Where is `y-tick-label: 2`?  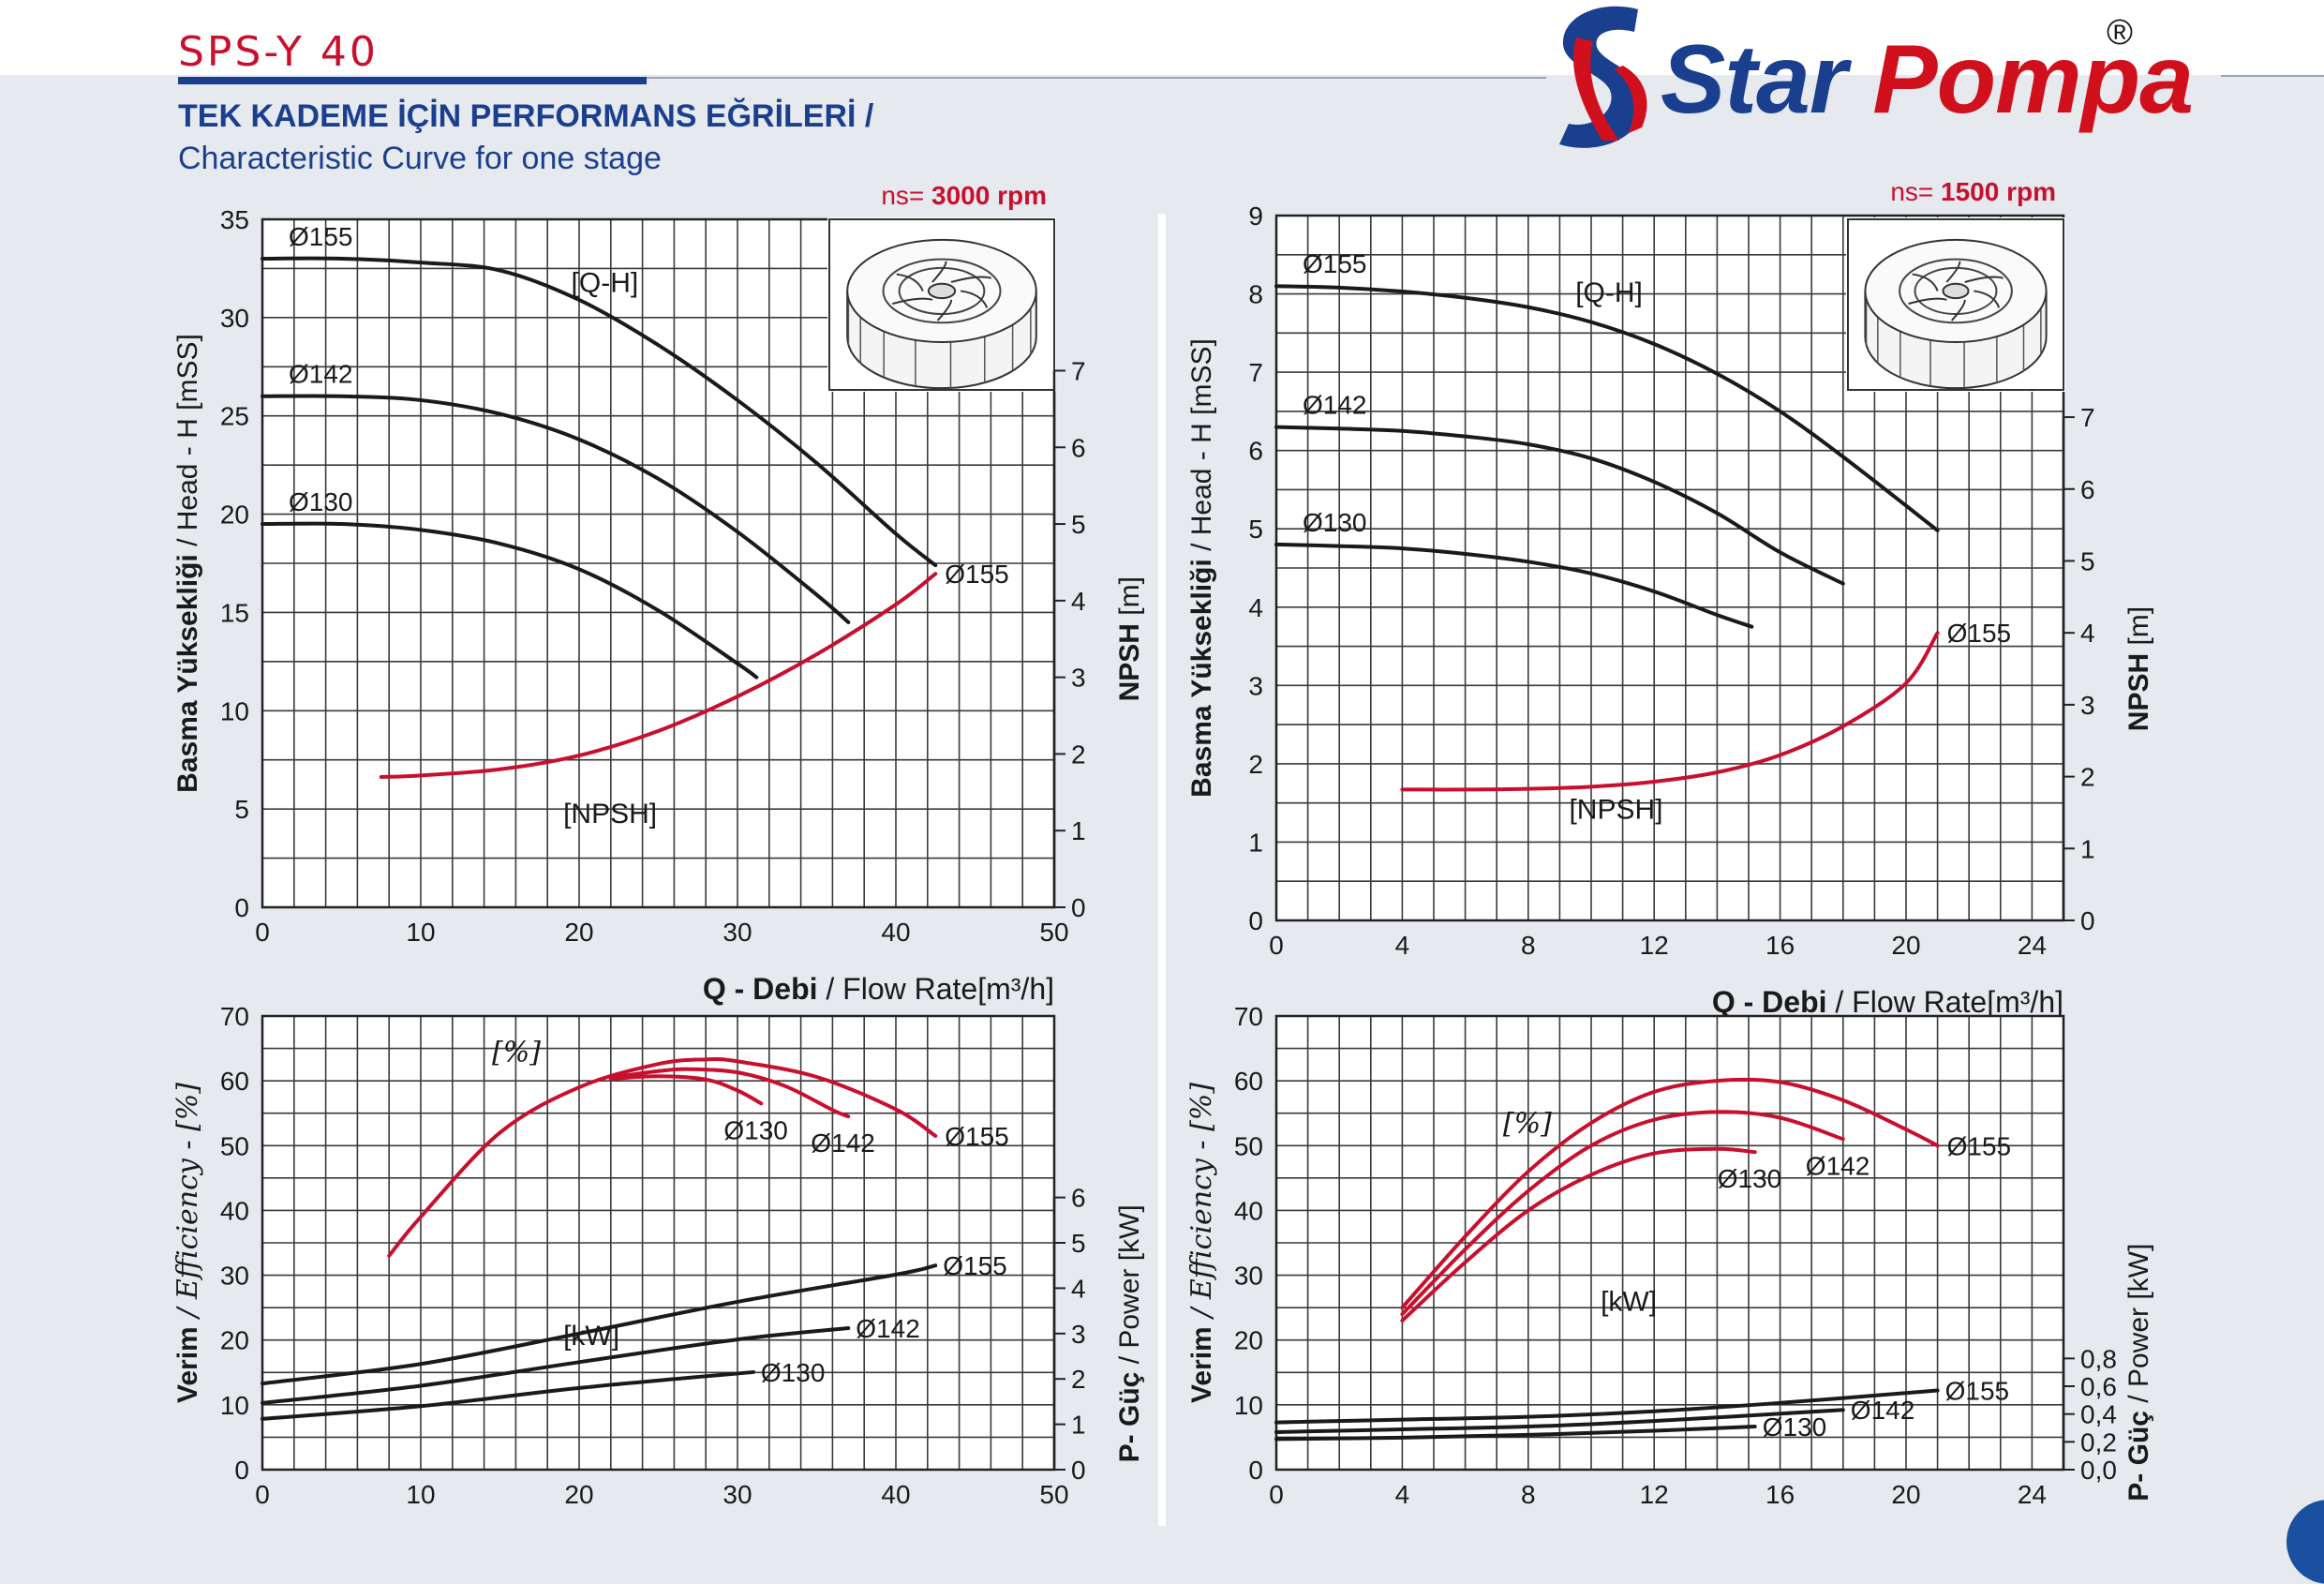 y-tick-label: 2 is located at coordinates (1255, 764).